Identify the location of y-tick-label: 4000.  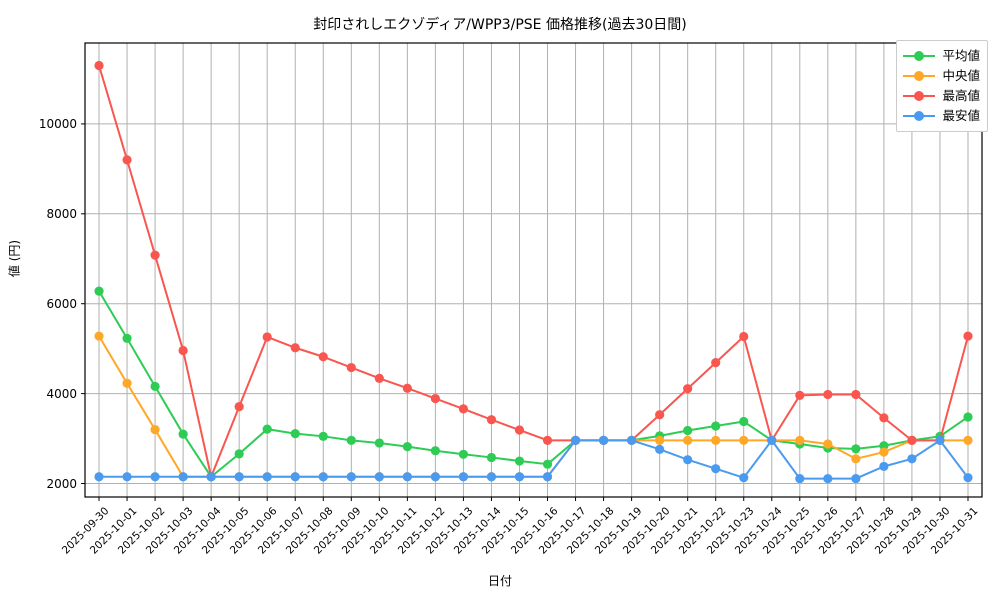
(61, 393).